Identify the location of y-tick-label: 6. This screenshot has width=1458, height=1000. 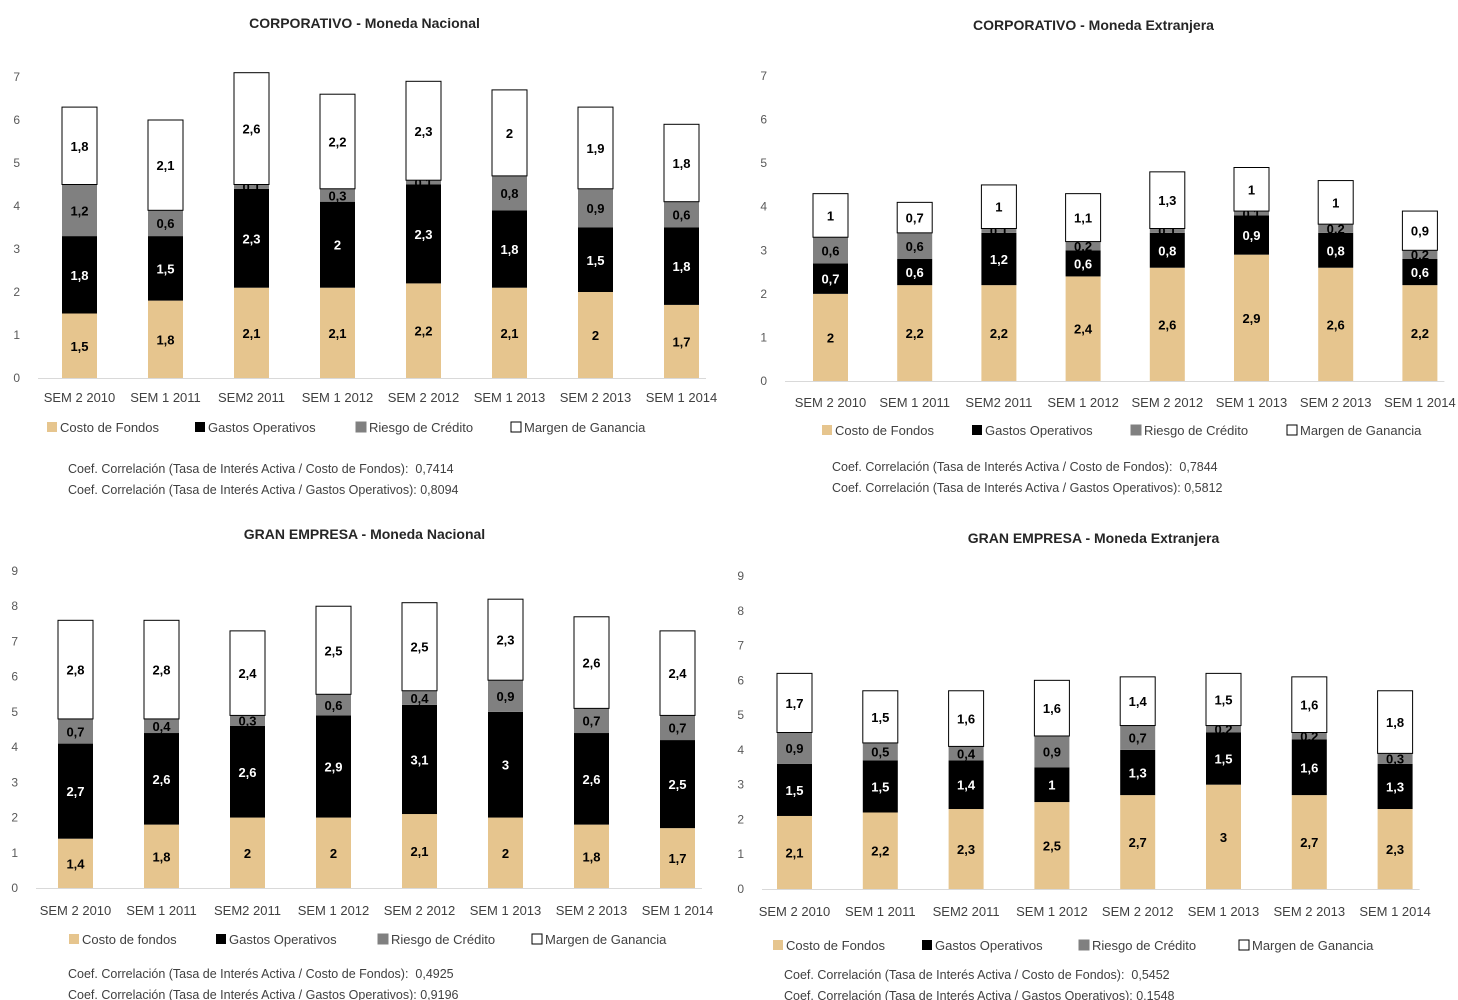
(16, 120).